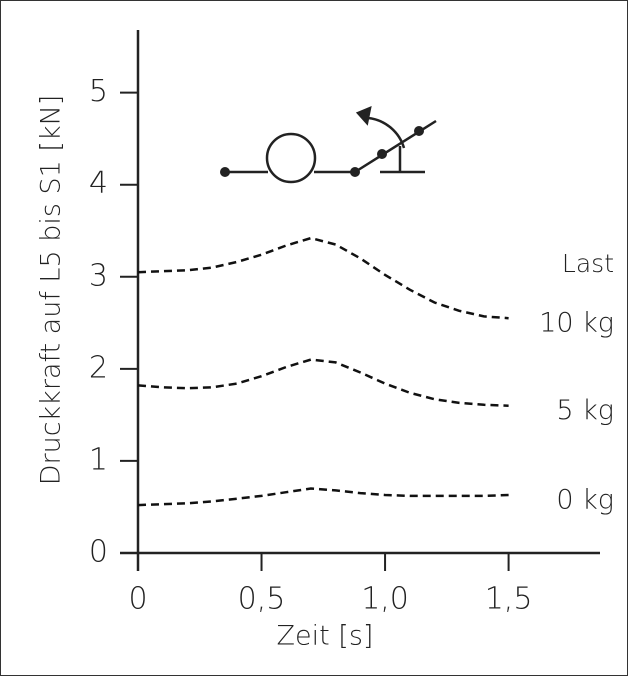 Image resolution: width=629 pixels, height=680 pixels. I want to click on series-label: 5 kg, so click(585, 410).